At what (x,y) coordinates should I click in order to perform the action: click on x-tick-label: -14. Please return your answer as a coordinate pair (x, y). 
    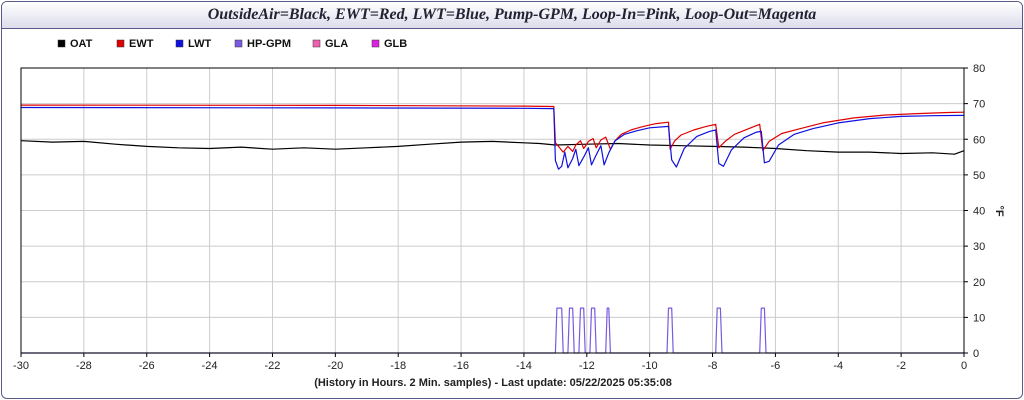
    Looking at the image, I should click on (524, 366).